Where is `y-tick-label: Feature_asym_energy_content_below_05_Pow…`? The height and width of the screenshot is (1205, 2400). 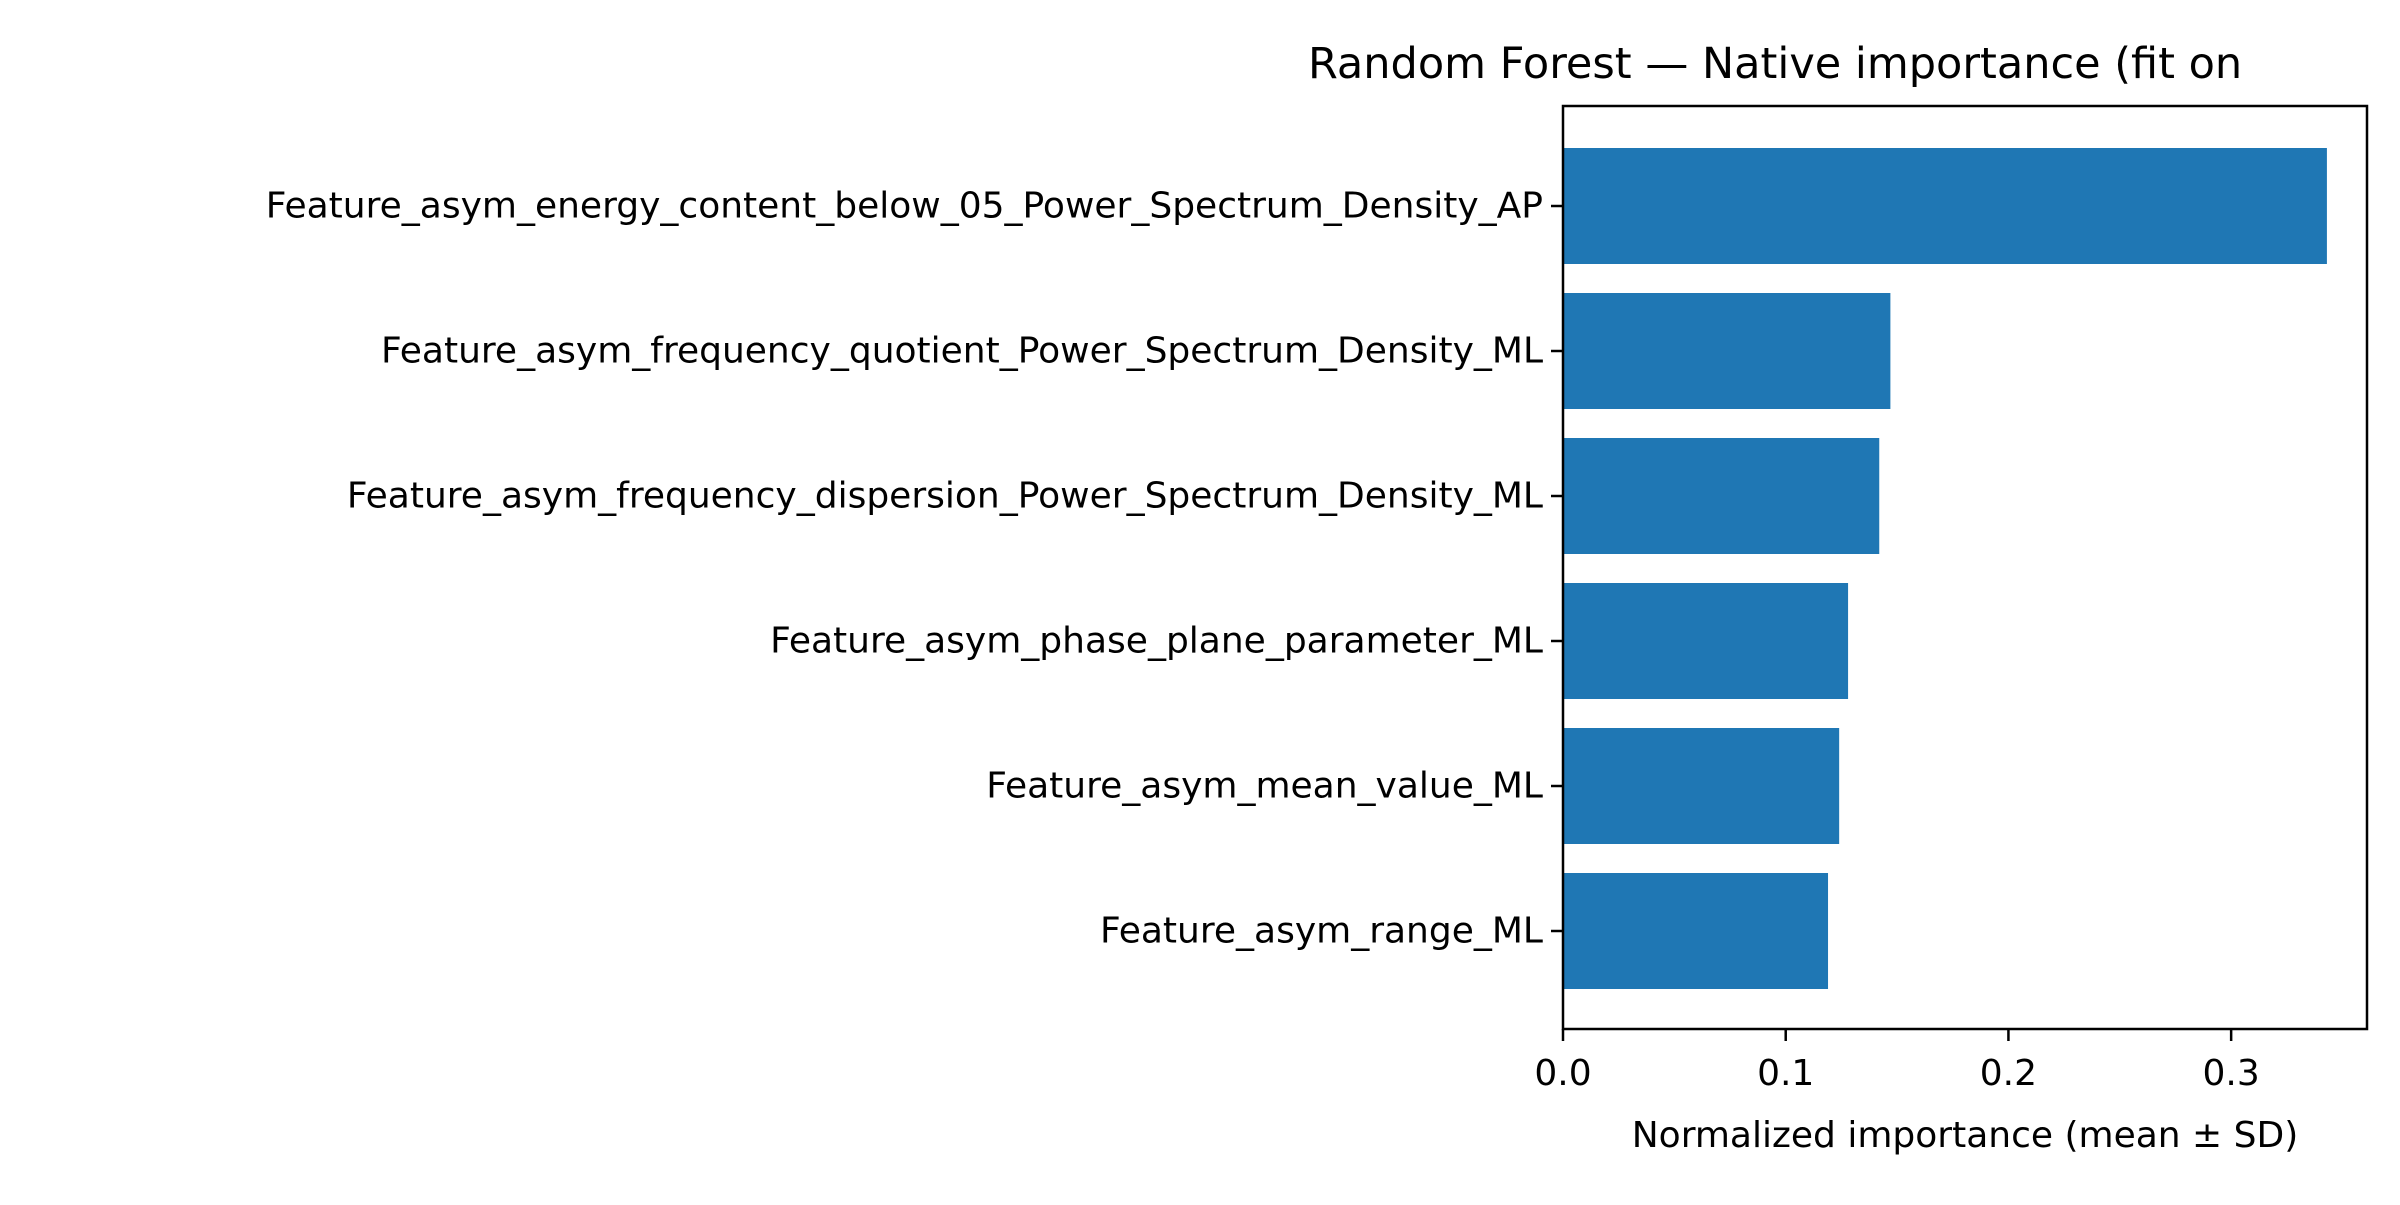
y-tick-label: Feature_asym_energy_content_below_05_Pow… is located at coordinates (904, 206).